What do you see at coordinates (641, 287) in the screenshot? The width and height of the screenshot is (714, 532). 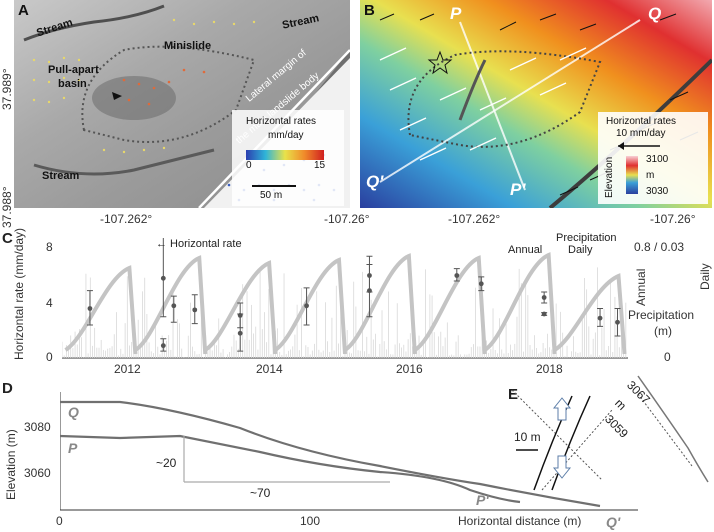 I see `panel-c-ylabel-annual: Annual` at bounding box center [641, 287].